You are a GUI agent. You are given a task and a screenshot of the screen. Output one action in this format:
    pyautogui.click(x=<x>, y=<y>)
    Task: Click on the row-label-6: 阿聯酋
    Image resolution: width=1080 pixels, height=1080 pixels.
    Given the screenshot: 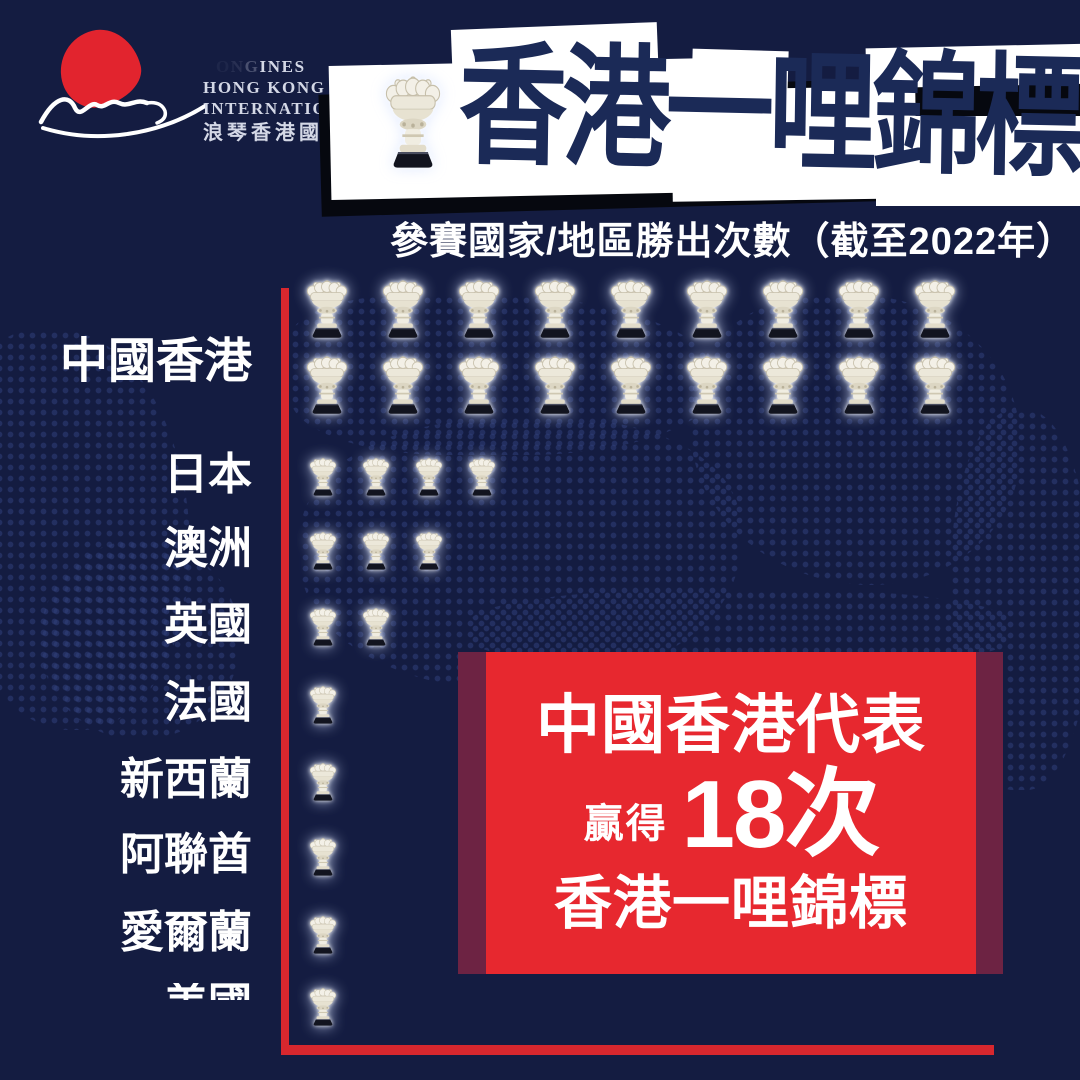 What is the action you would take?
    pyautogui.click(x=186, y=854)
    